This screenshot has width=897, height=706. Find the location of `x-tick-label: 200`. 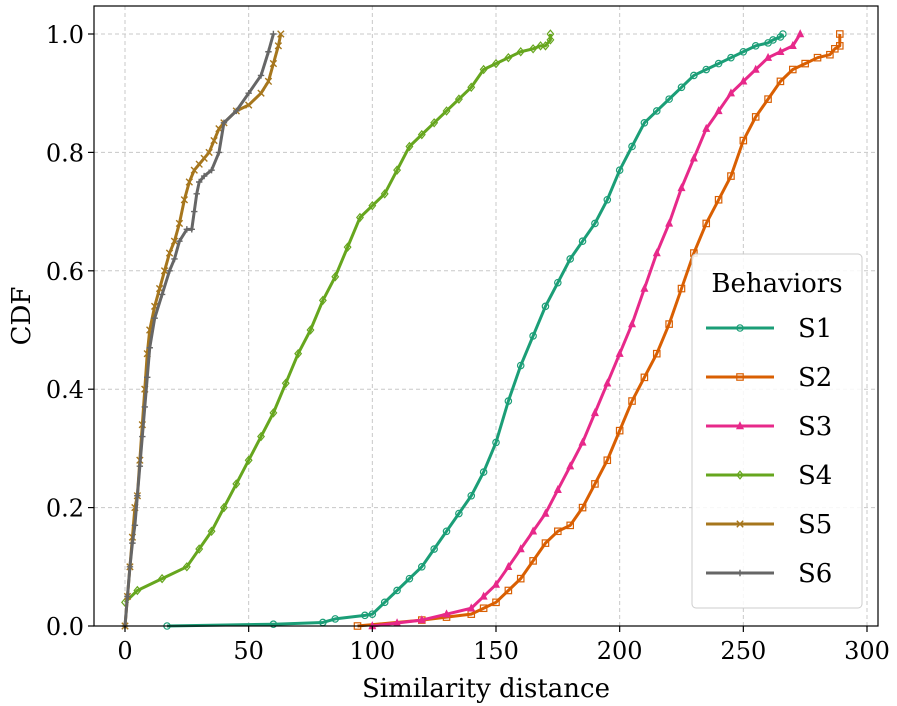

x-tick-label: 200 is located at coordinates (620, 651).